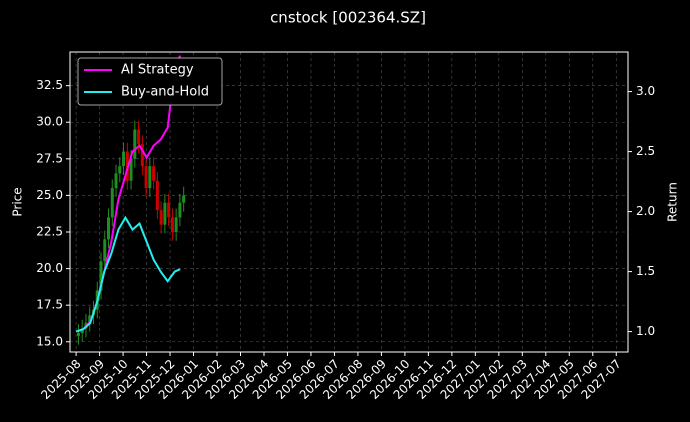 This screenshot has width=690, height=422. I want to click on y-tick-label: 20.0, so click(49, 268).